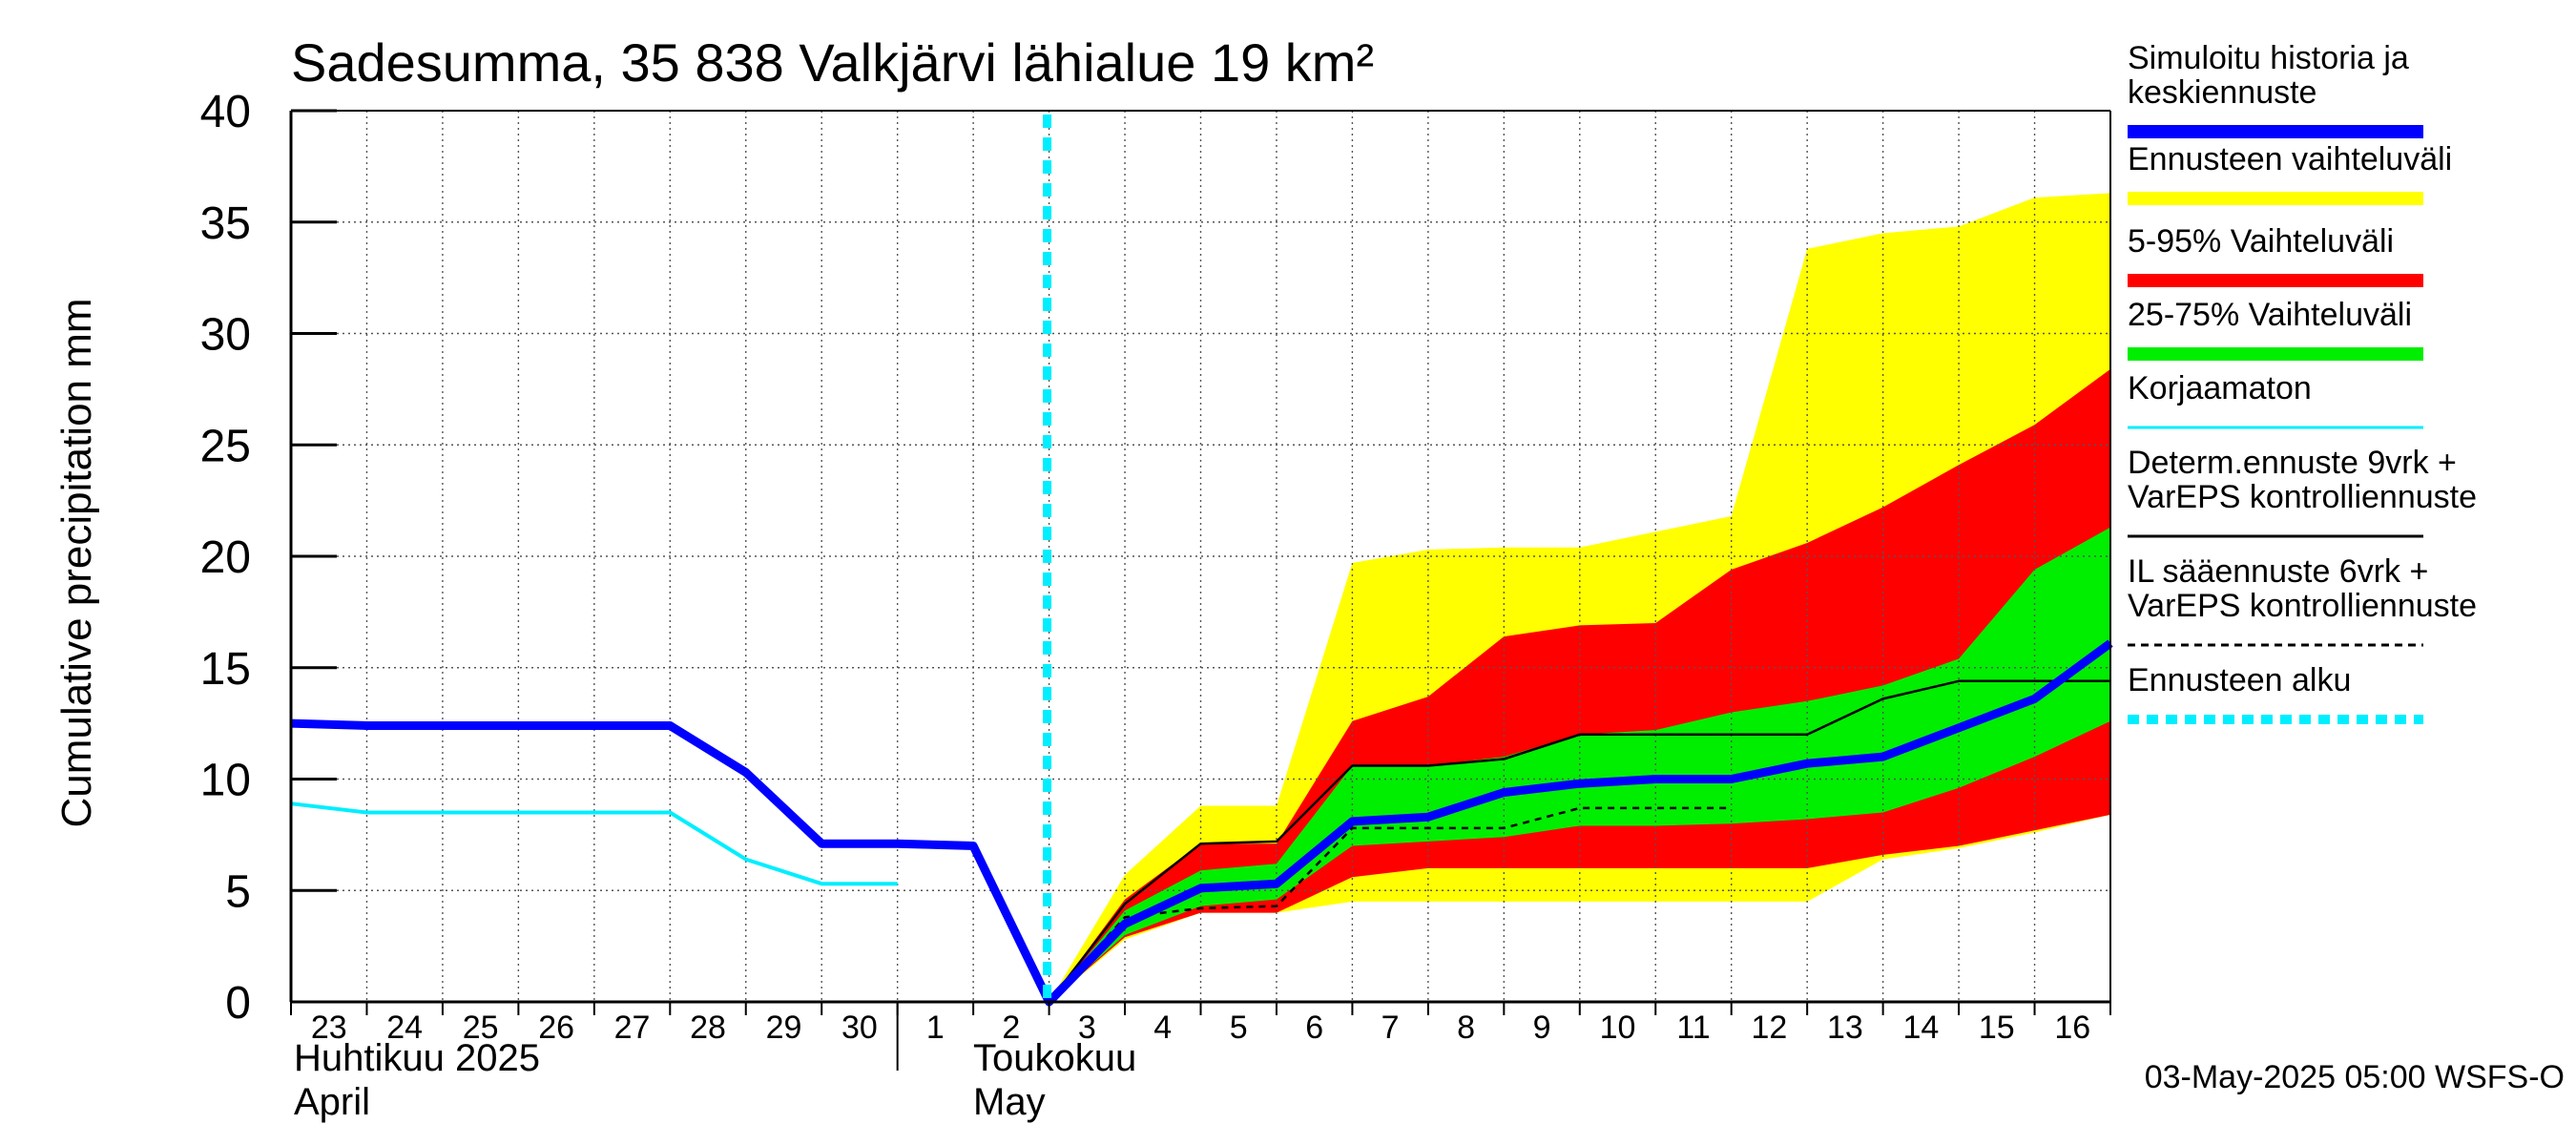 The height and width of the screenshot is (1145, 2576). I want to click on x-tick-label: 4, so click(1162, 1028).